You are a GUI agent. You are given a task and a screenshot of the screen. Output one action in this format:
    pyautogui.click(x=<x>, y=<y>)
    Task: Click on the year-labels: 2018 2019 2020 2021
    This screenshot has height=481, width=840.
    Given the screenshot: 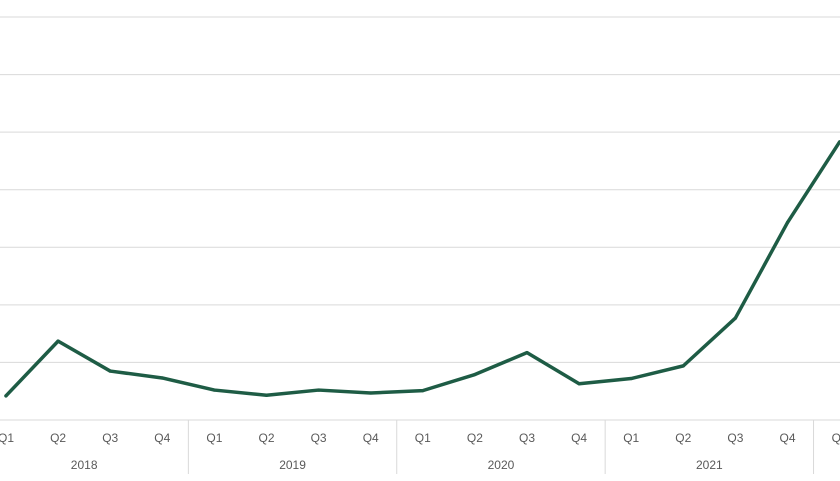 What is the action you would take?
    pyautogui.click(x=397, y=465)
    